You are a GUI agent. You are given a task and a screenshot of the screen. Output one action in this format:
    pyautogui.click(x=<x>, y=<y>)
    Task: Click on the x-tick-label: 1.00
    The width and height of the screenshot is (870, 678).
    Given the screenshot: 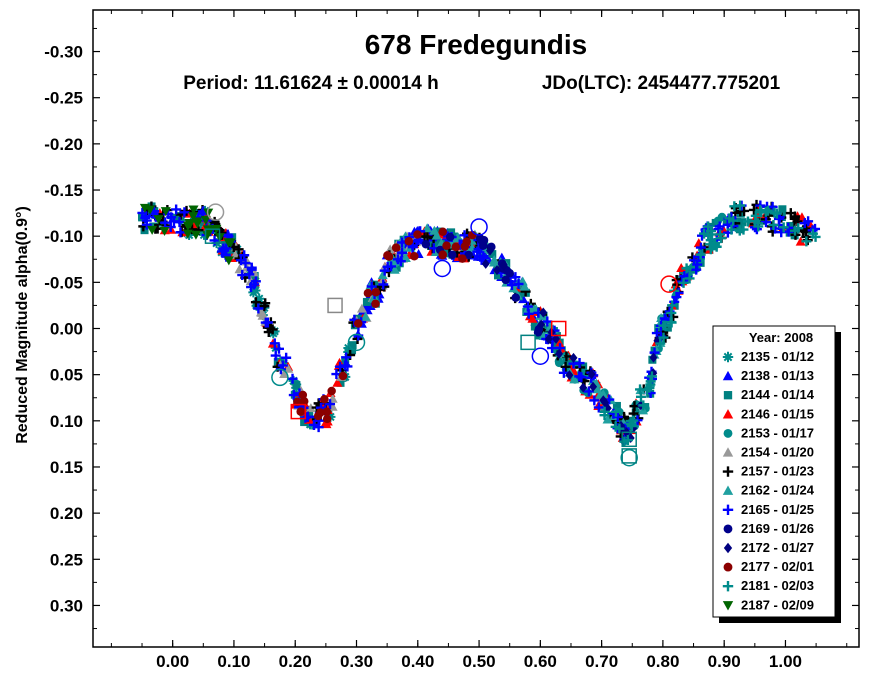 What is the action you would take?
    pyautogui.click(x=785, y=661)
    